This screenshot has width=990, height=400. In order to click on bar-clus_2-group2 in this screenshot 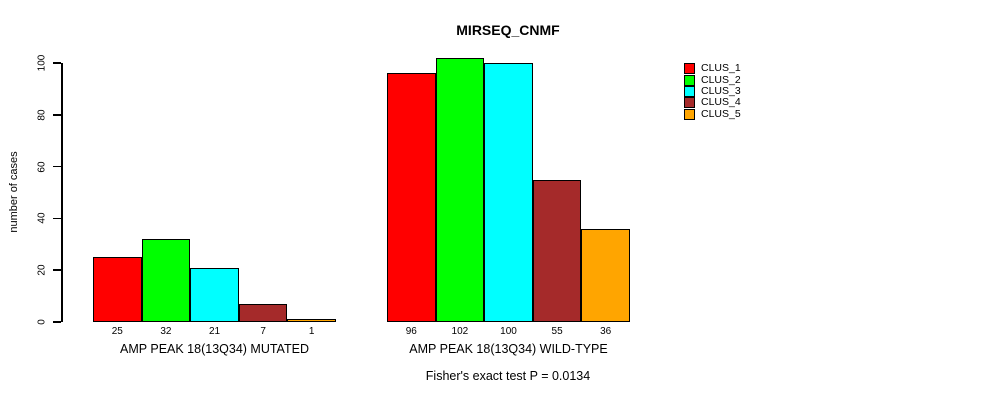, I will do `click(460, 189)`.